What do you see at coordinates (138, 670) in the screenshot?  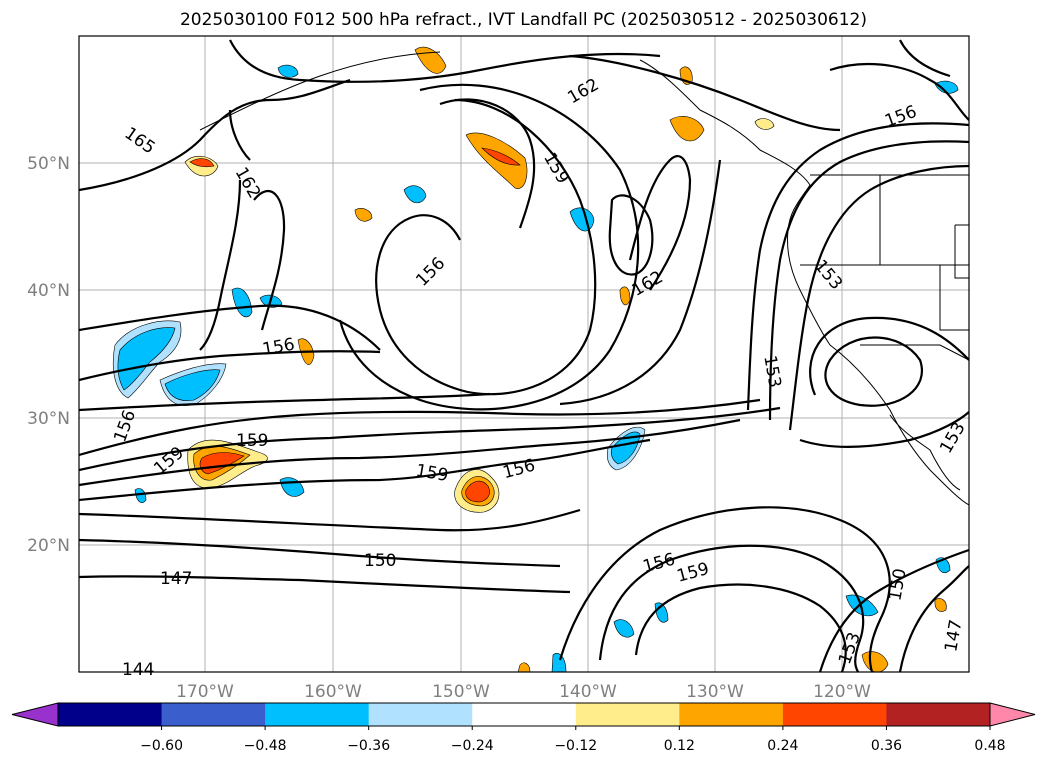 I see `contour-label: 144` at bounding box center [138, 670].